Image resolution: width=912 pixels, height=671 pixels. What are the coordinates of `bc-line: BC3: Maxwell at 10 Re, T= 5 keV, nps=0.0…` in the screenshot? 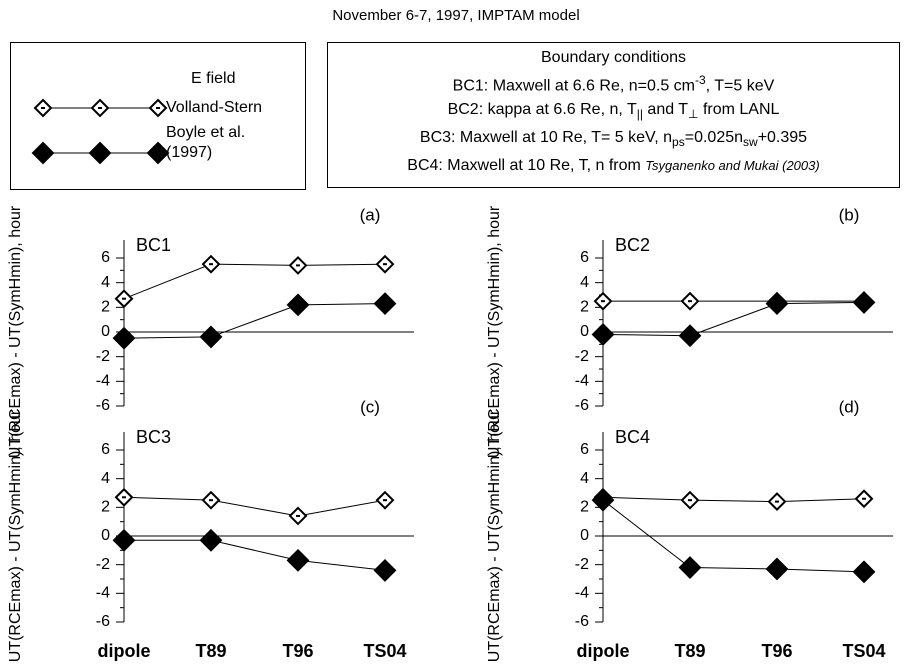 It's located at (613, 139).